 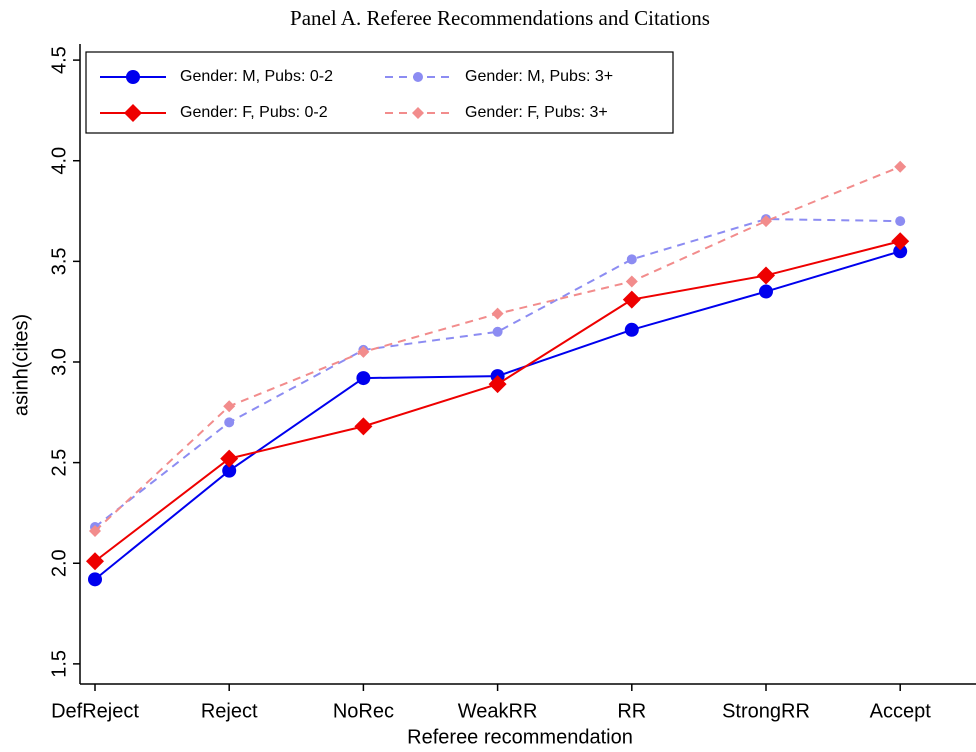 I want to click on y-tick-label: 3.0, so click(x=59, y=362).